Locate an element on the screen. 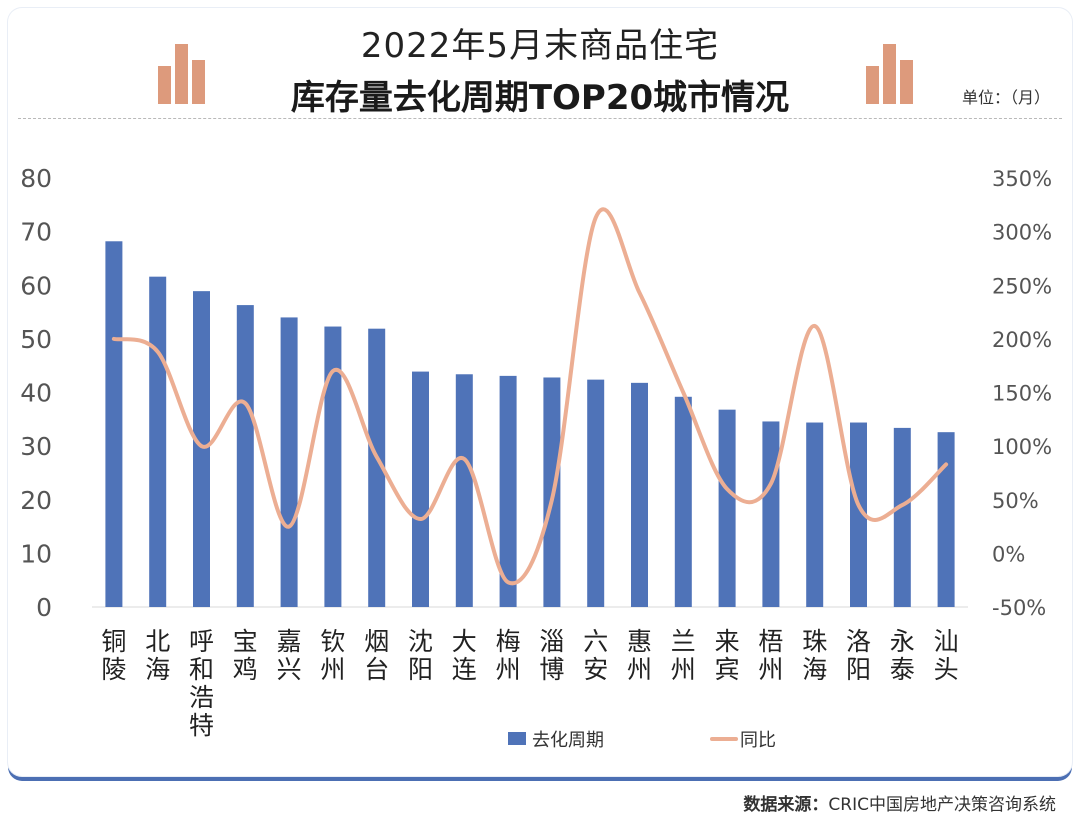  legend-bar-label: 去化周期 is located at coordinates (568, 740).